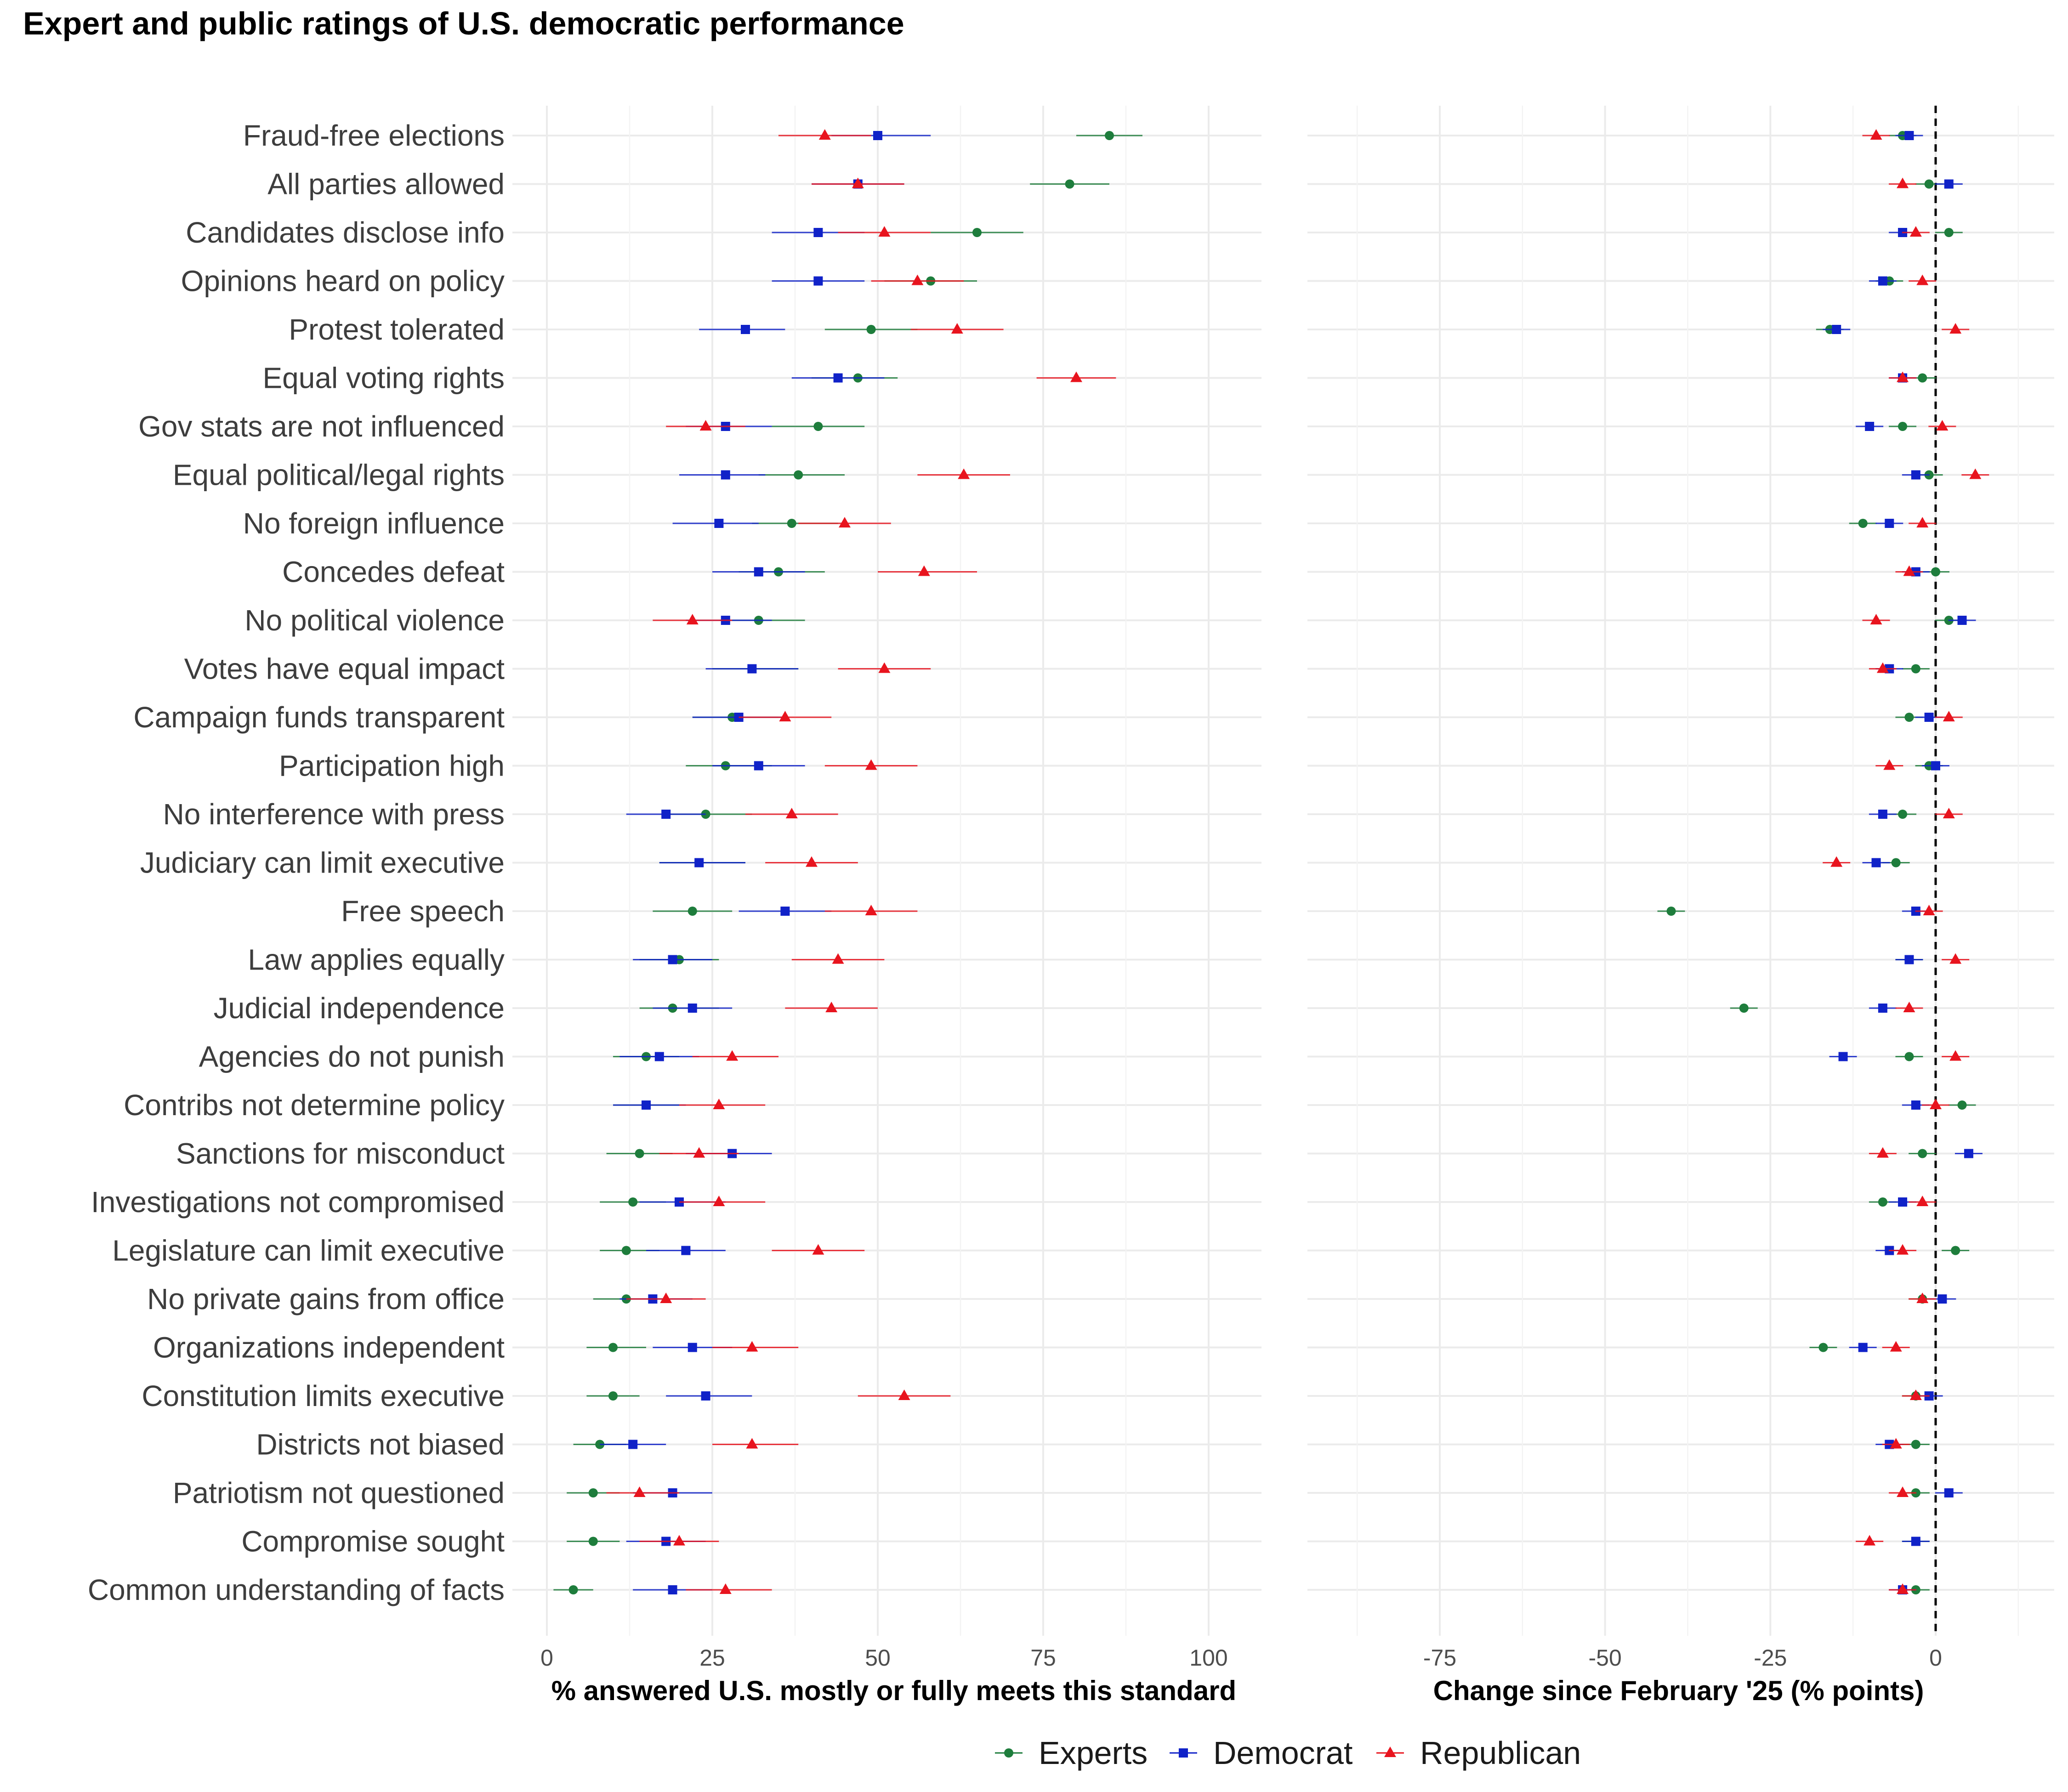 The height and width of the screenshot is (1792, 2068). Describe the element at coordinates (376, 959) in the screenshot. I see `category-label: Law applies equally` at that location.